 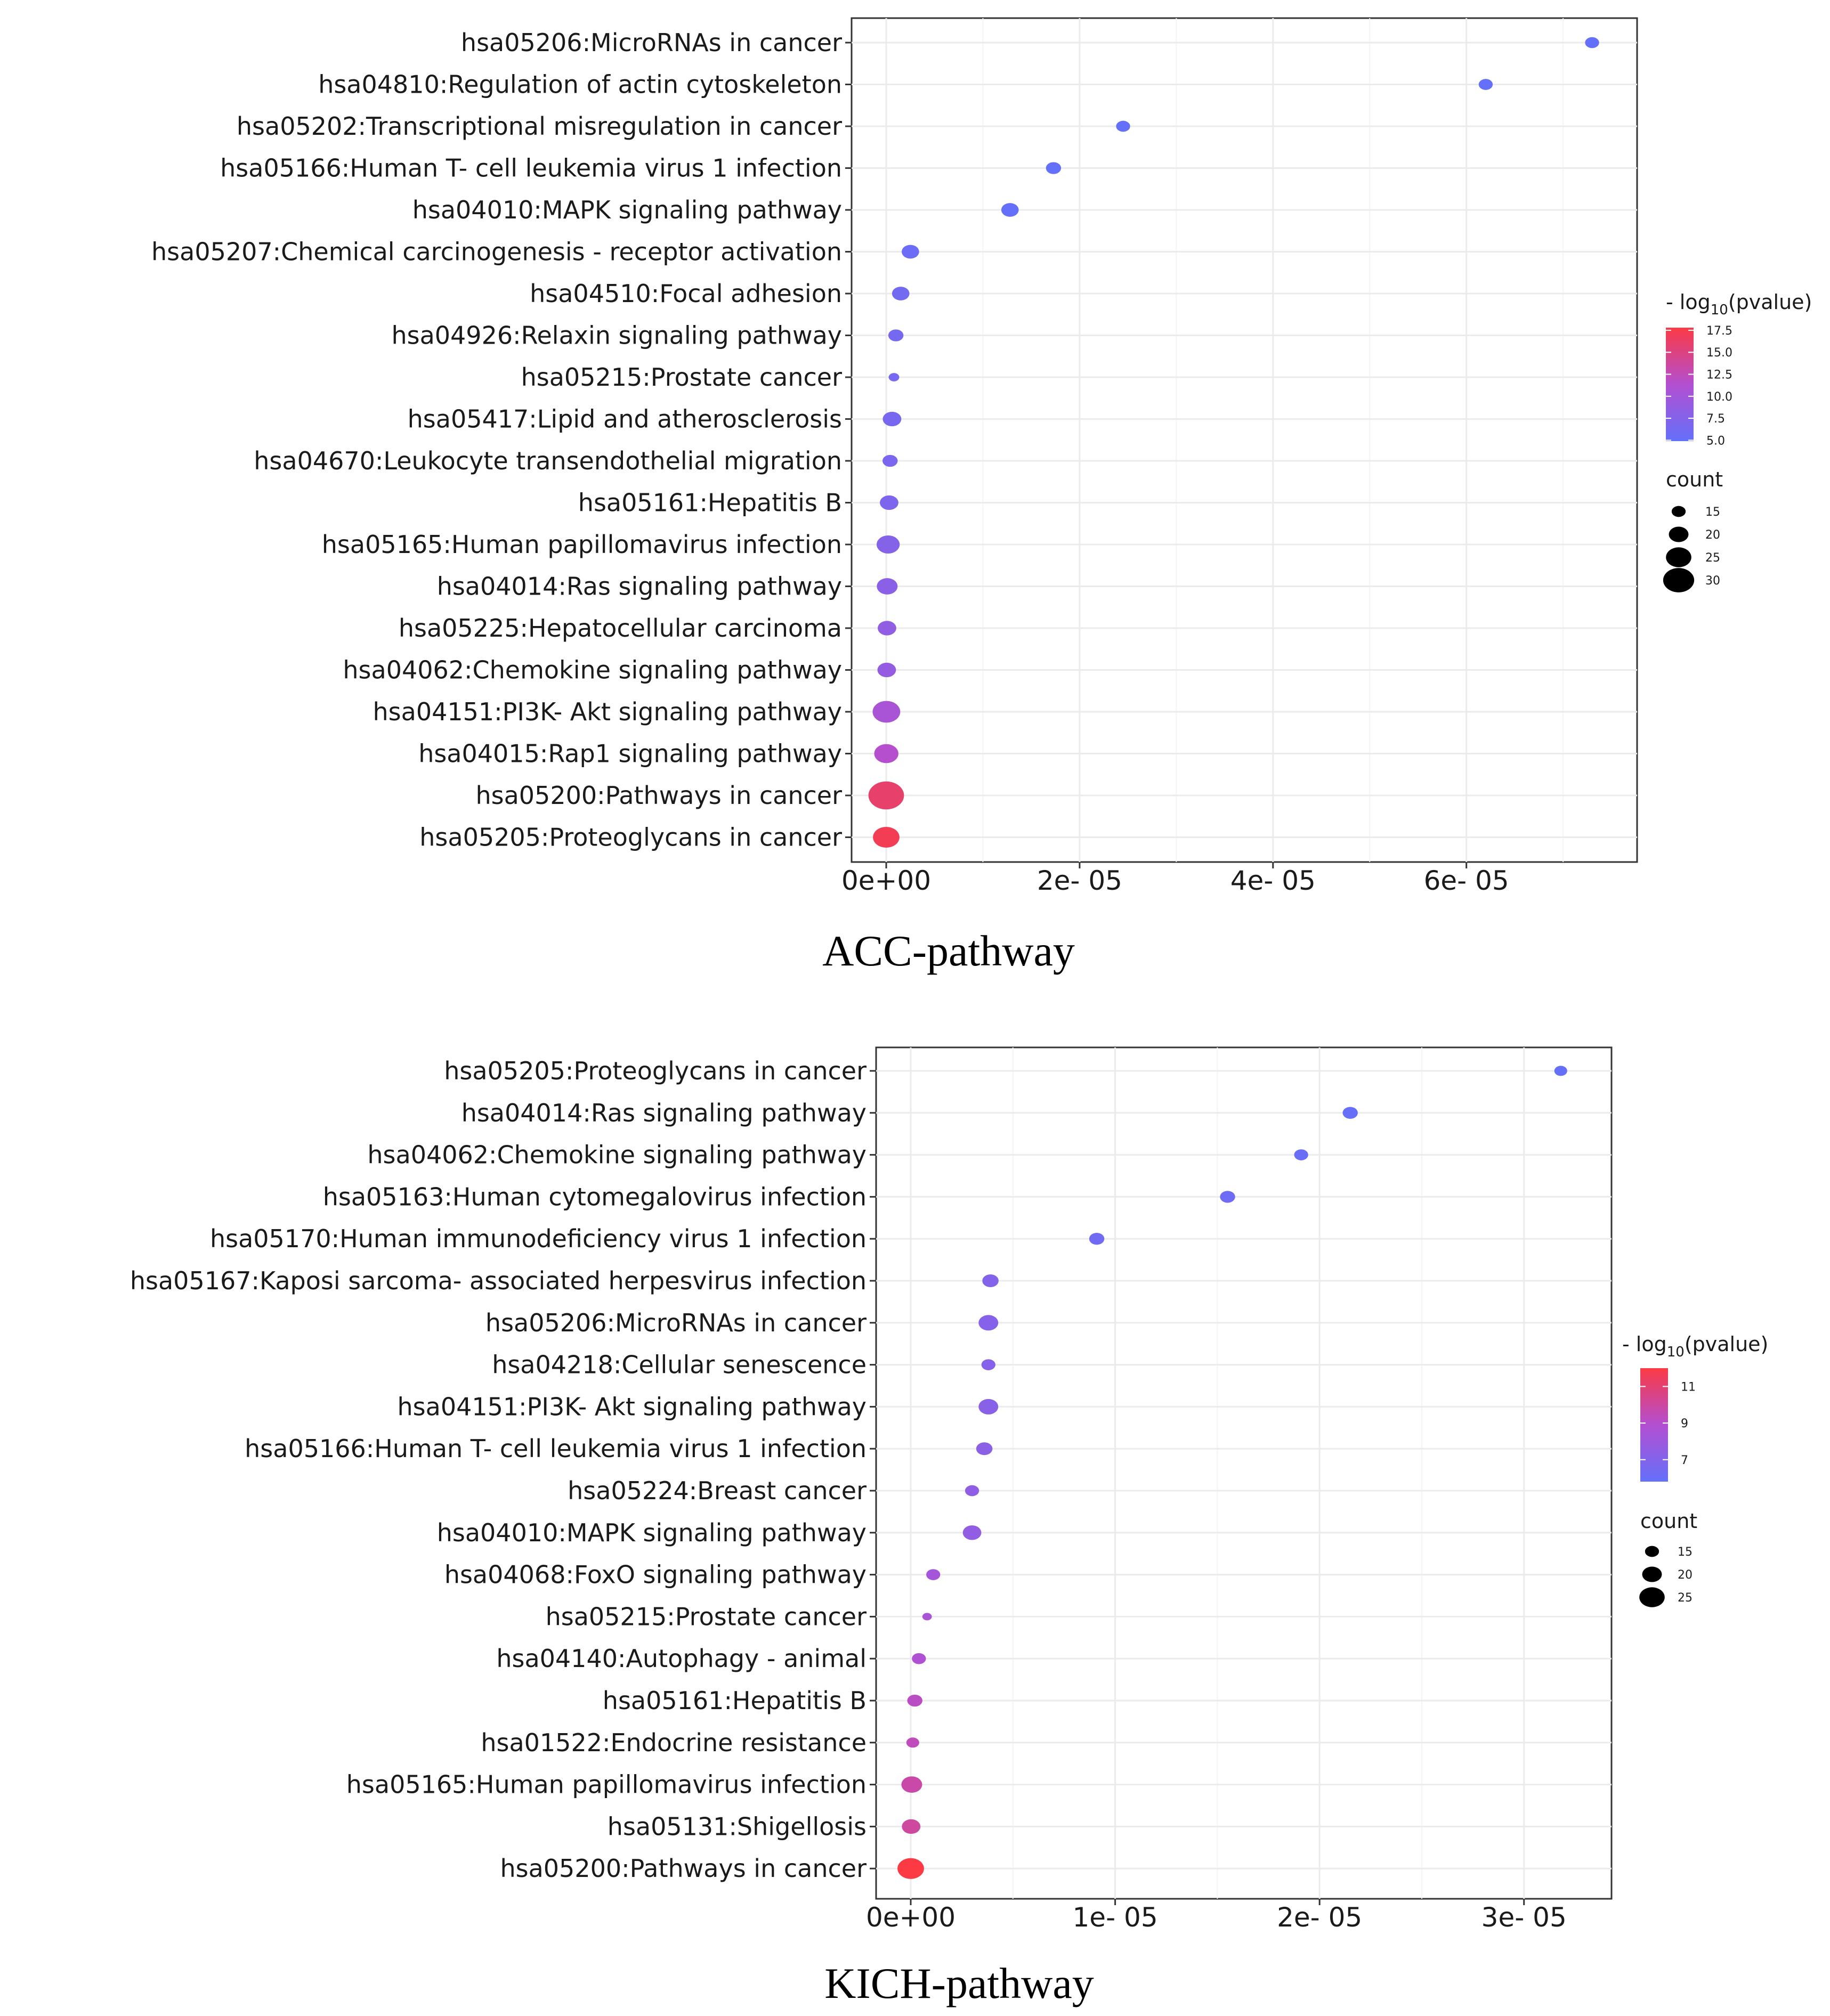 What do you see at coordinates (595, 1196) in the screenshot?
I see `kich-category-label: hsa05163:Human cytomegalovirus infection` at bounding box center [595, 1196].